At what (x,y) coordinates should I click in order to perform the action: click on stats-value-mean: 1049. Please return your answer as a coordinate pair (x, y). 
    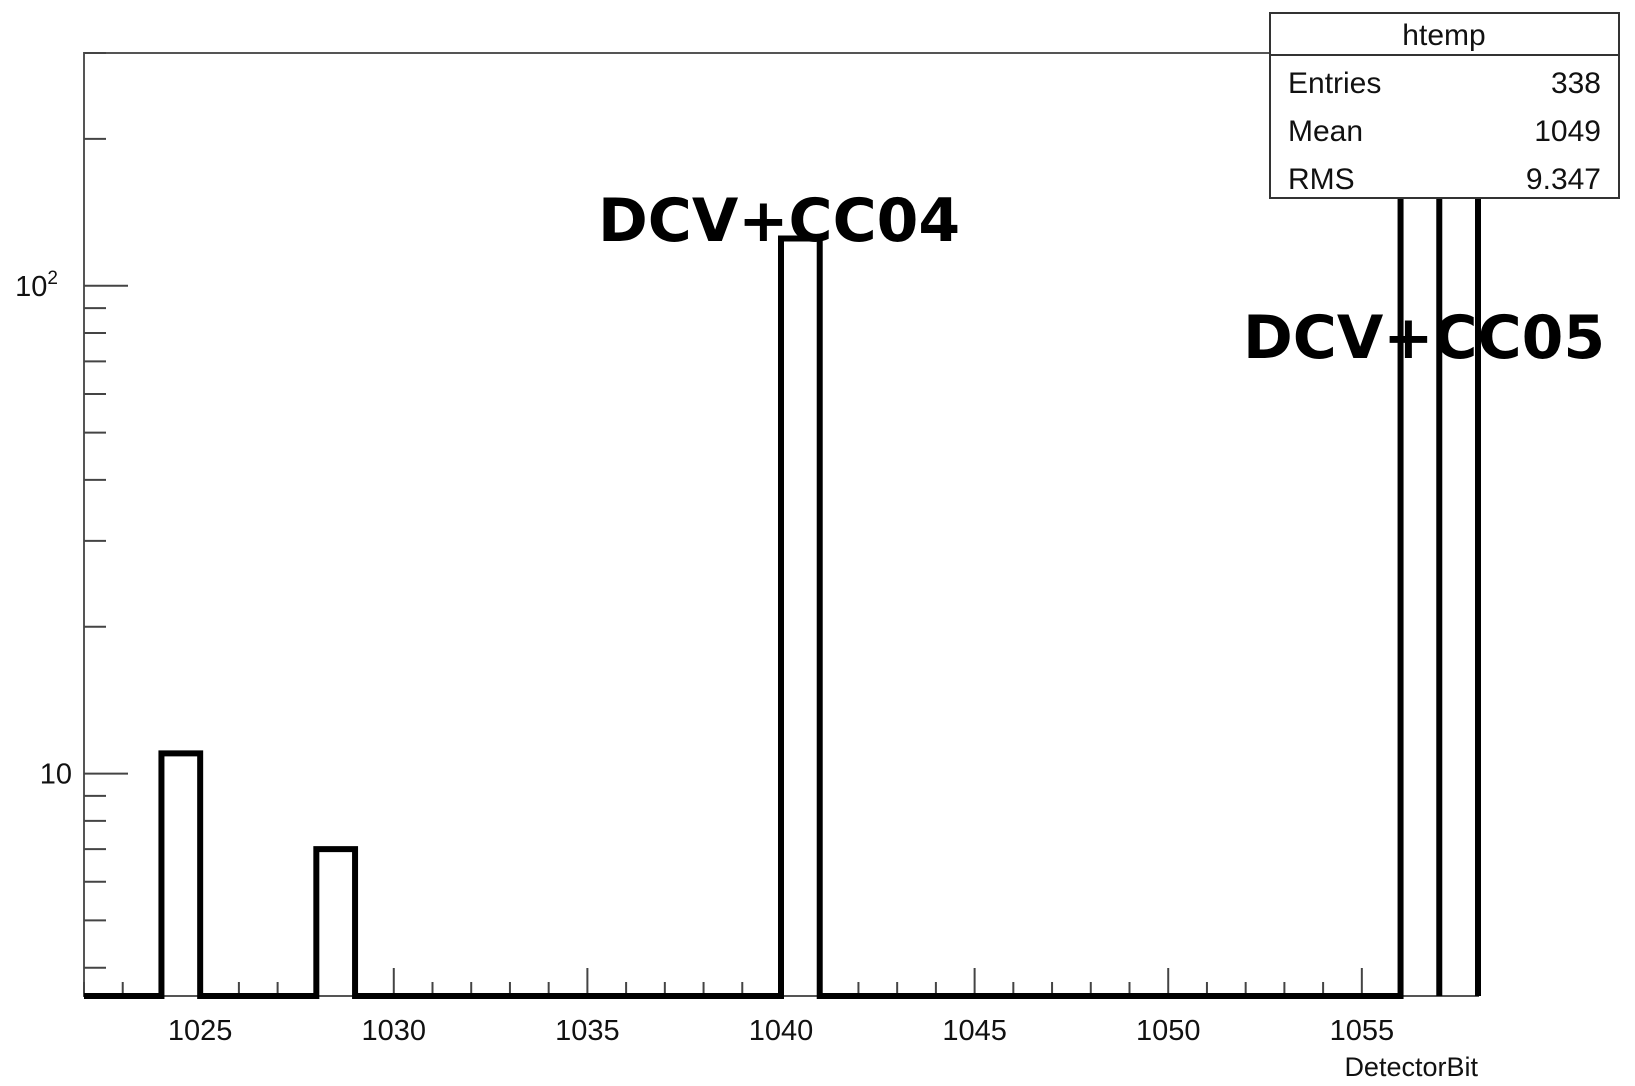
    Looking at the image, I should click on (1567, 131).